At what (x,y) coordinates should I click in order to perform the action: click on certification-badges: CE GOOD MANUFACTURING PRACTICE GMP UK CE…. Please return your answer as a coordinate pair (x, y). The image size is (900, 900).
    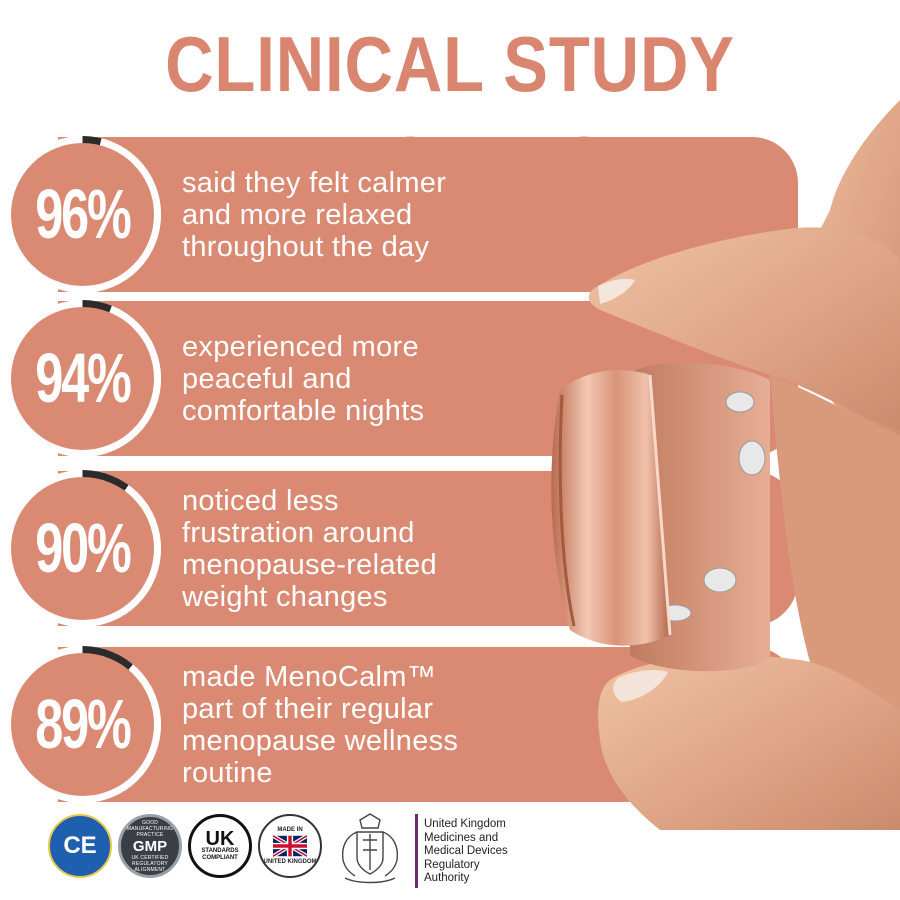
    Looking at the image, I should click on (288, 854).